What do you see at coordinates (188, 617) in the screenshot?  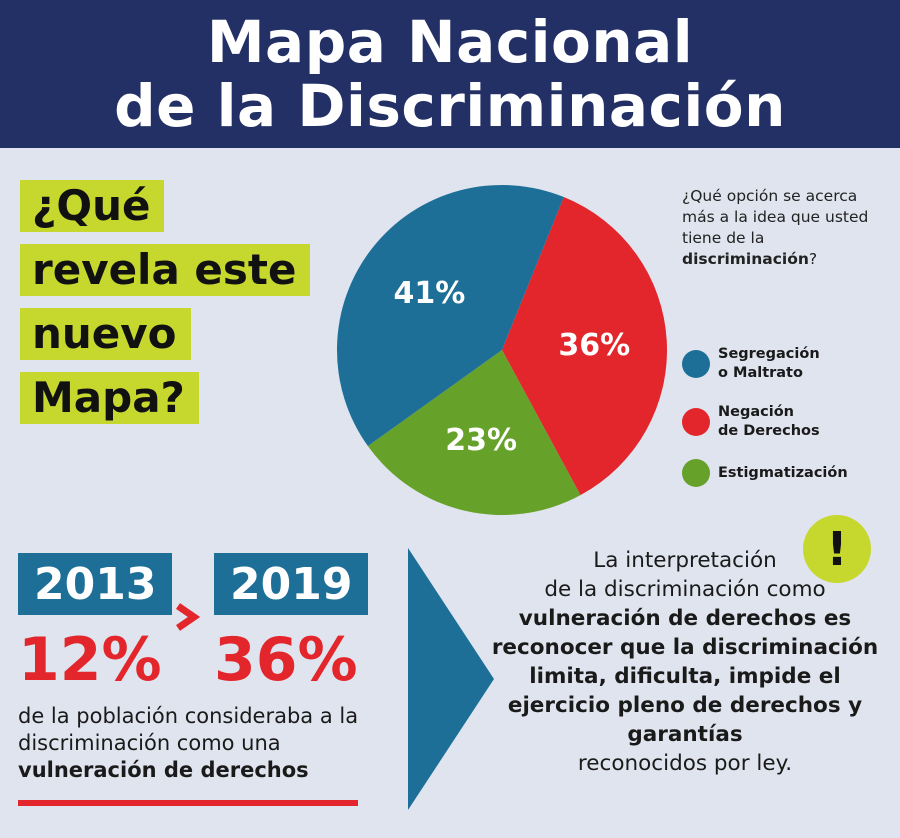 I see `chevron-right-icon` at bounding box center [188, 617].